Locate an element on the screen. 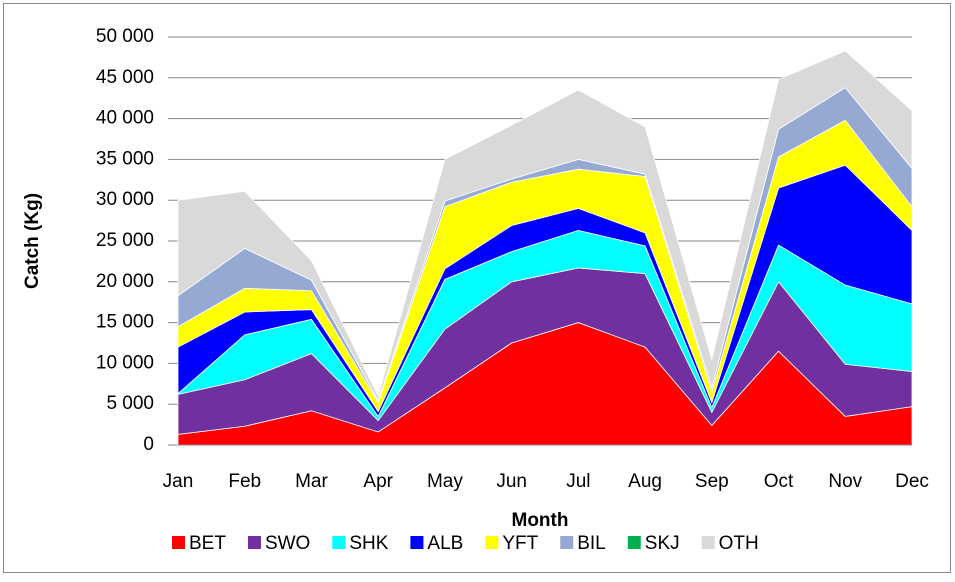 This screenshot has height=582, width=955. legend-label: SKJ is located at coordinates (662, 543).